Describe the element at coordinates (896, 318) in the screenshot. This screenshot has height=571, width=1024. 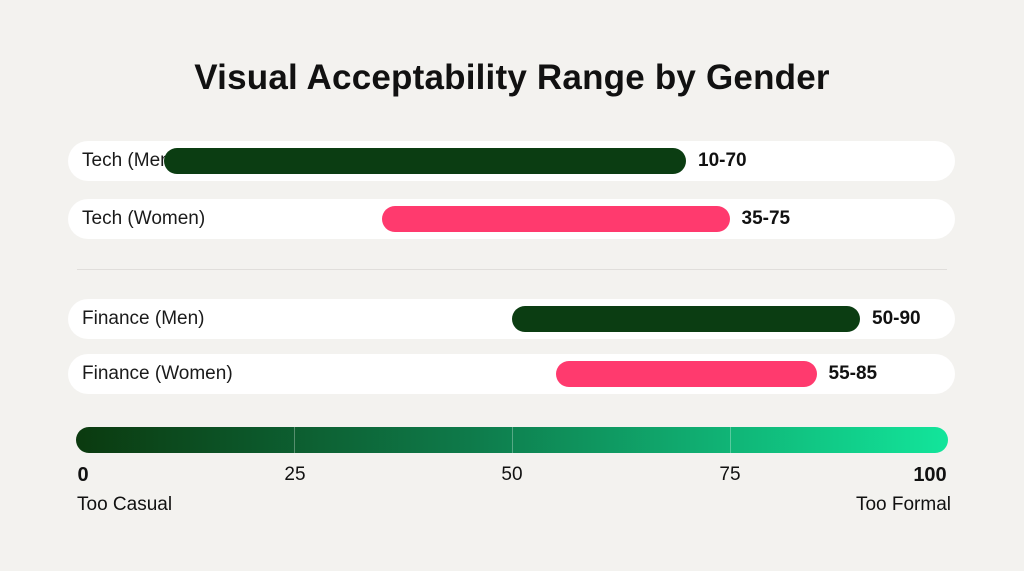
I see `range-value-label: 50-90` at that location.